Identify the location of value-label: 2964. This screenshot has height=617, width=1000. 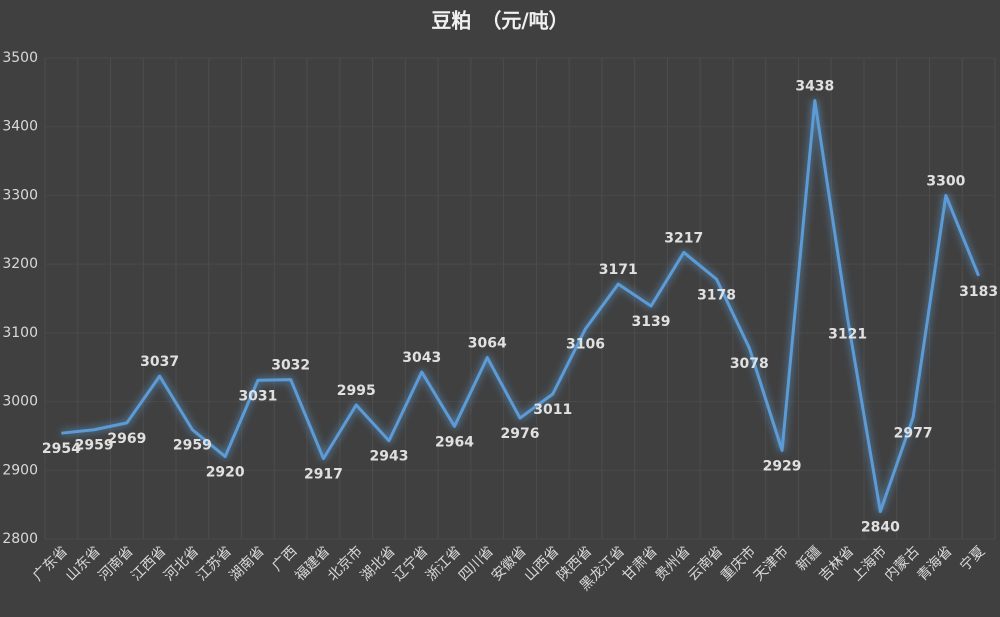
(454, 442).